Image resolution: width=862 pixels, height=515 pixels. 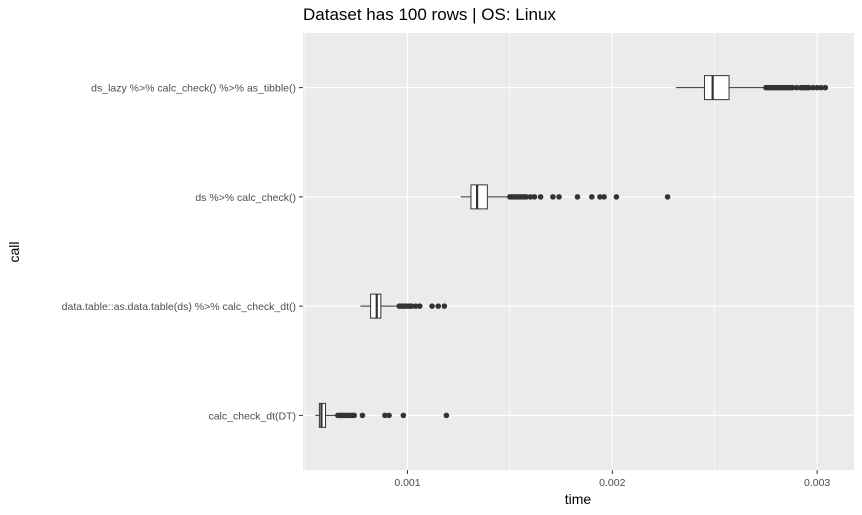 What do you see at coordinates (407, 483) in the screenshot?
I see `x-tick-label-0: 0.001` at bounding box center [407, 483].